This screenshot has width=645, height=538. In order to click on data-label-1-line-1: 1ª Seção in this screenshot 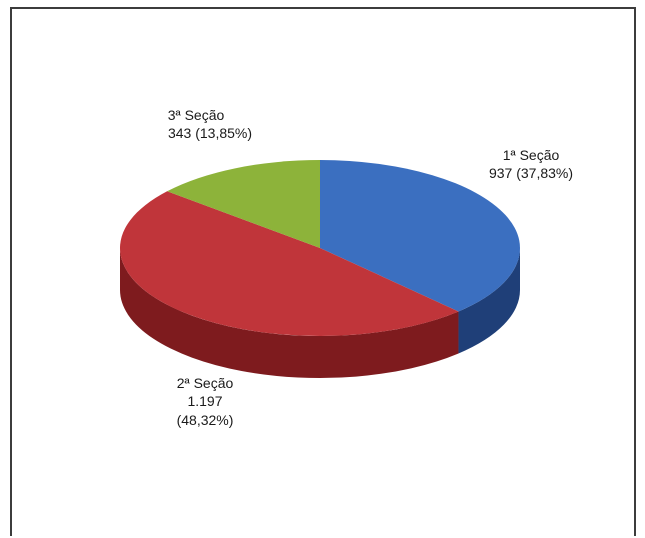, I will do `click(531, 155)`.